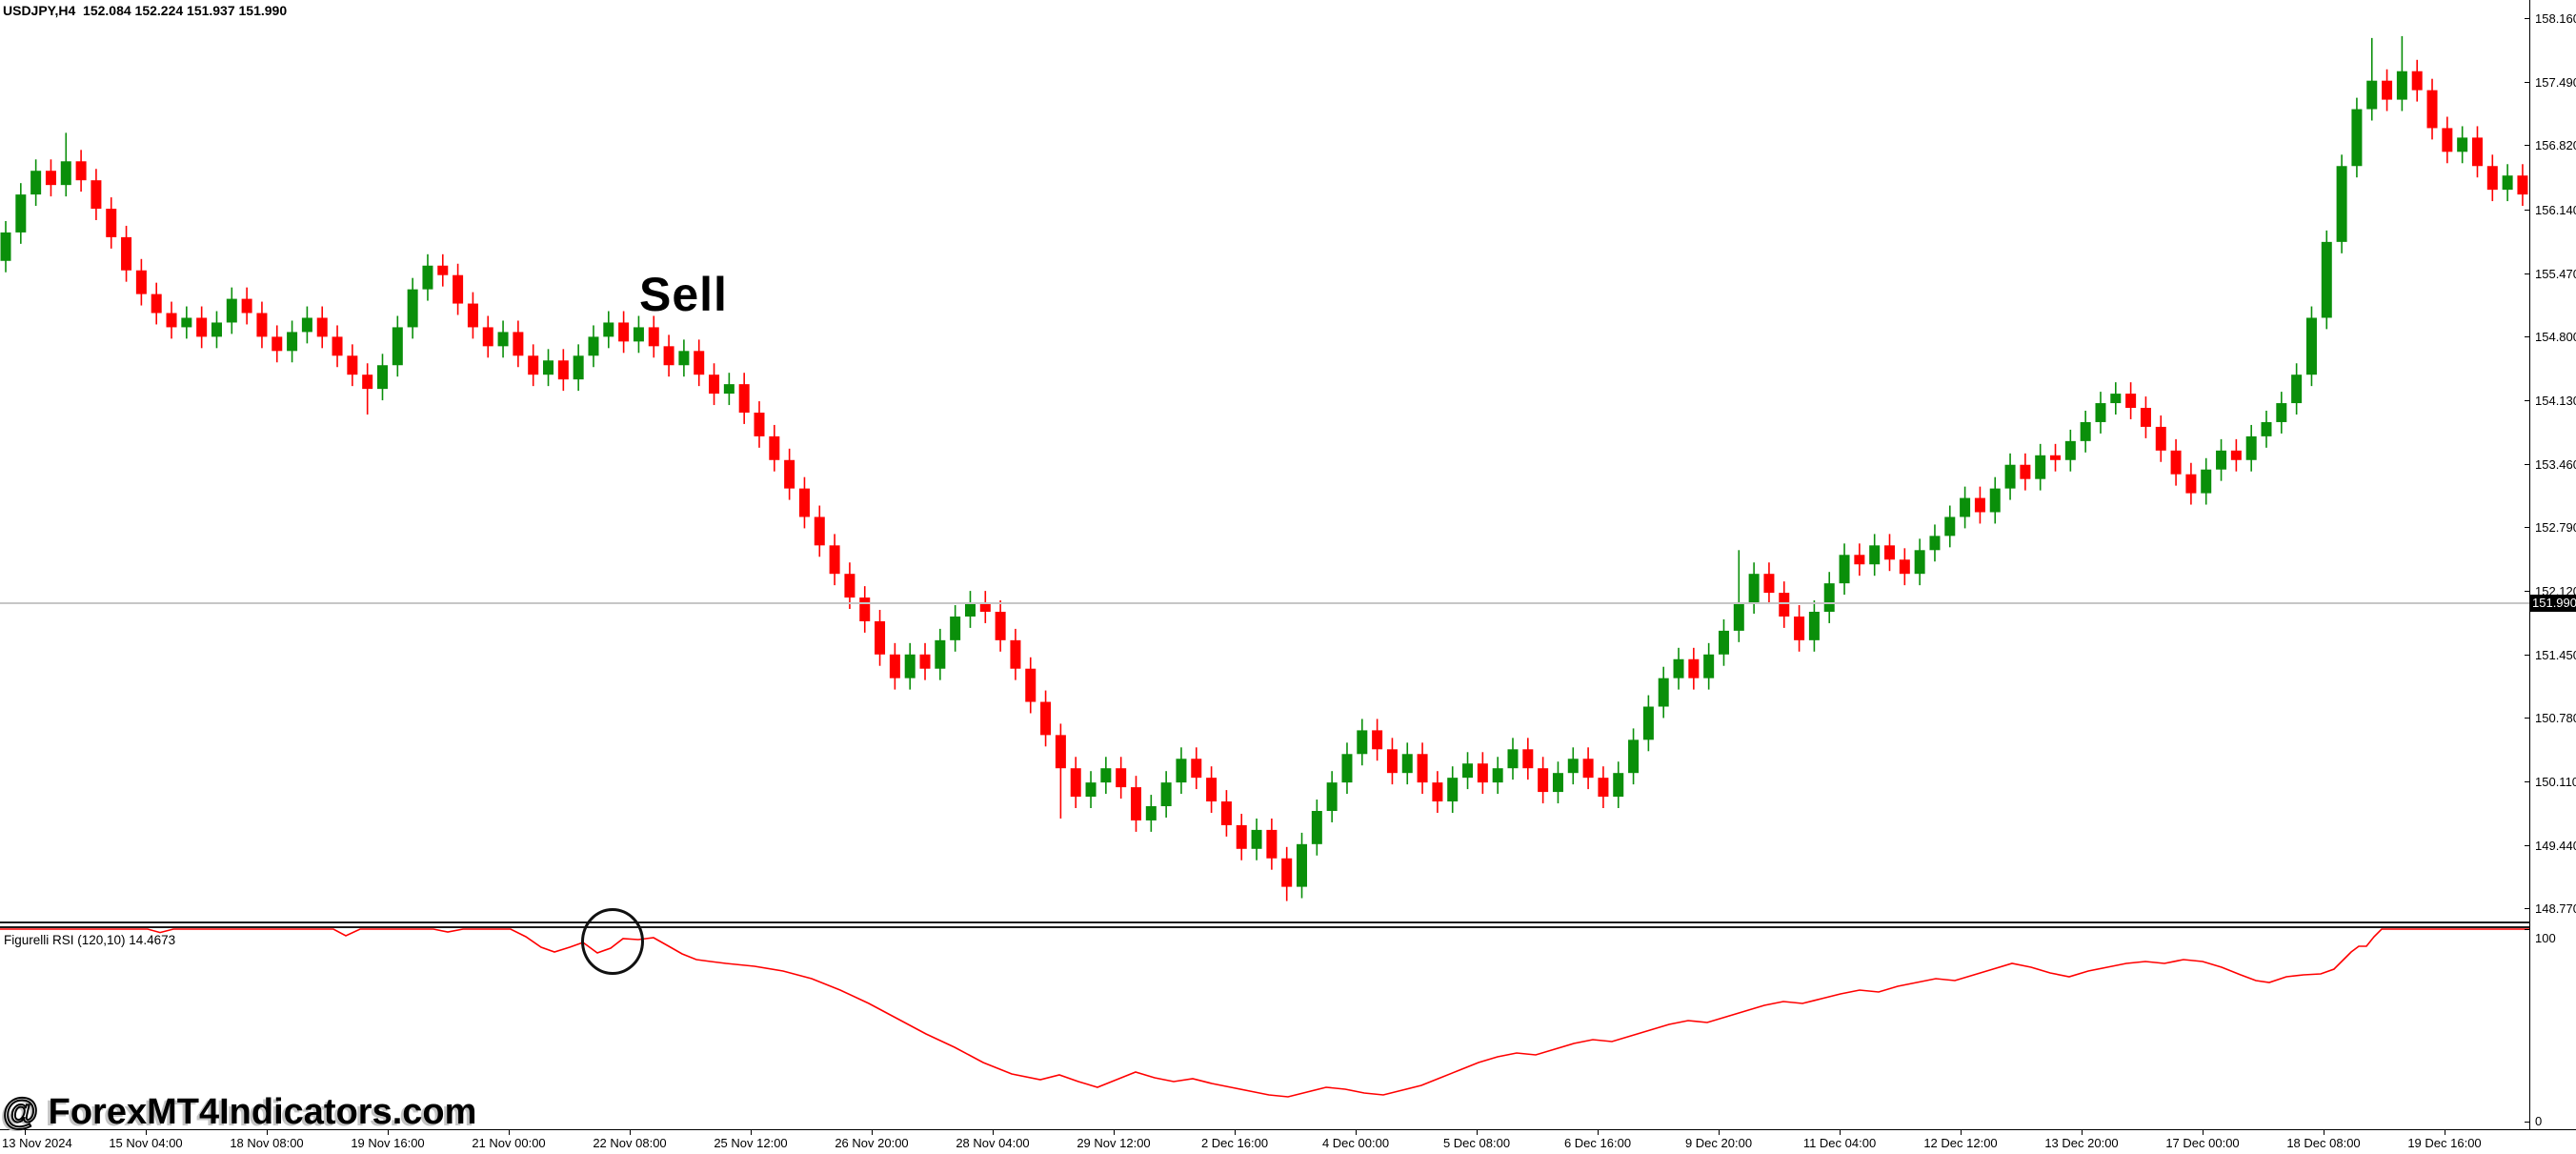 The width and height of the screenshot is (2576, 1154). I want to click on time-axis-label: 4 Dec 00:00, so click(1356, 1143).